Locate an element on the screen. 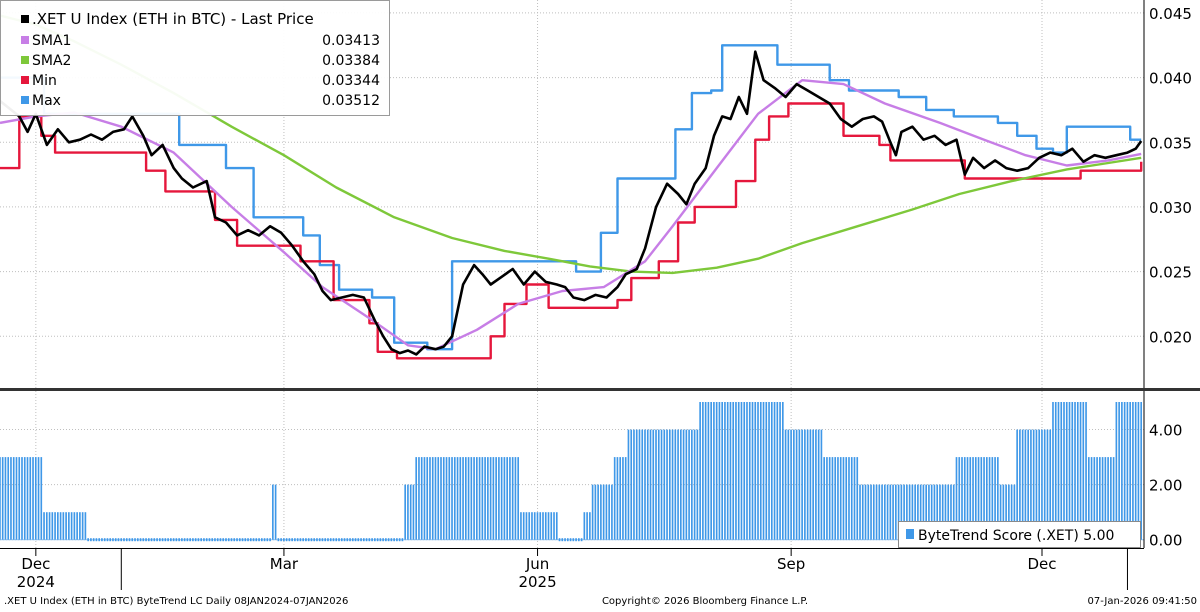  x-tick-label: Dec is located at coordinates (35, 564).